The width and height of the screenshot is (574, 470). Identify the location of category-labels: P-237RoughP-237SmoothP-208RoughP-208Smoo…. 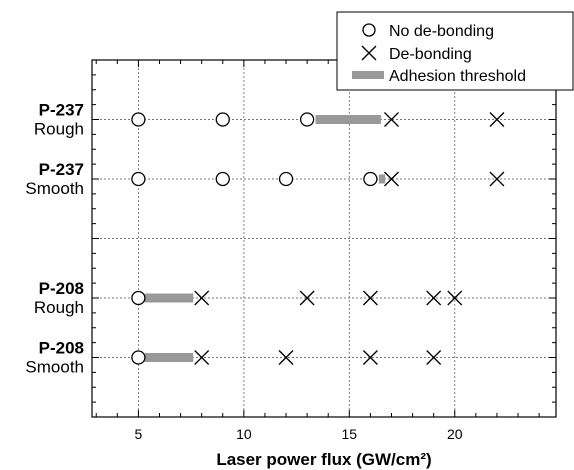
(54, 239).